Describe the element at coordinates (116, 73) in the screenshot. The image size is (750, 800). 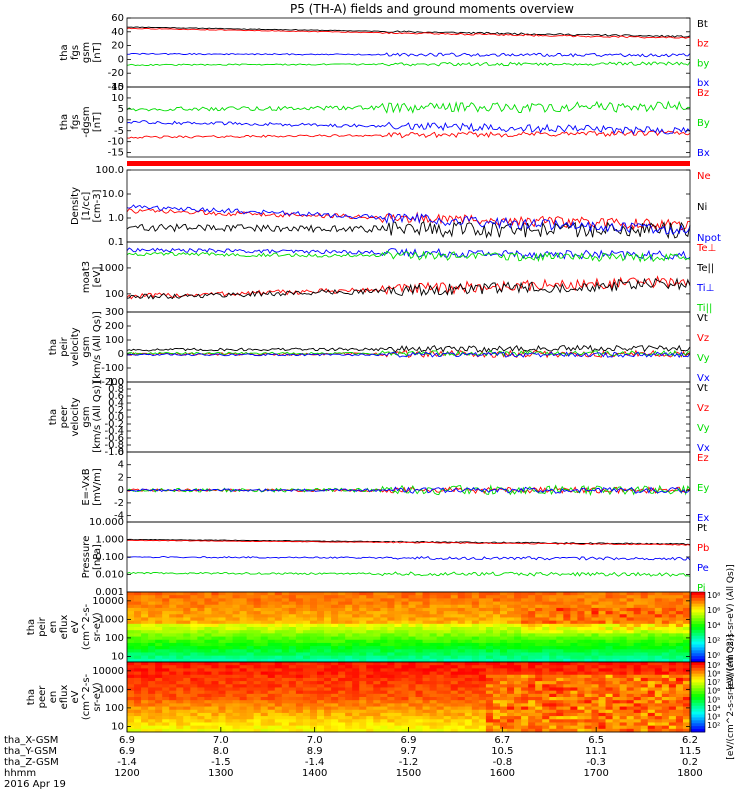
I see `y-tick-label: -20` at that location.